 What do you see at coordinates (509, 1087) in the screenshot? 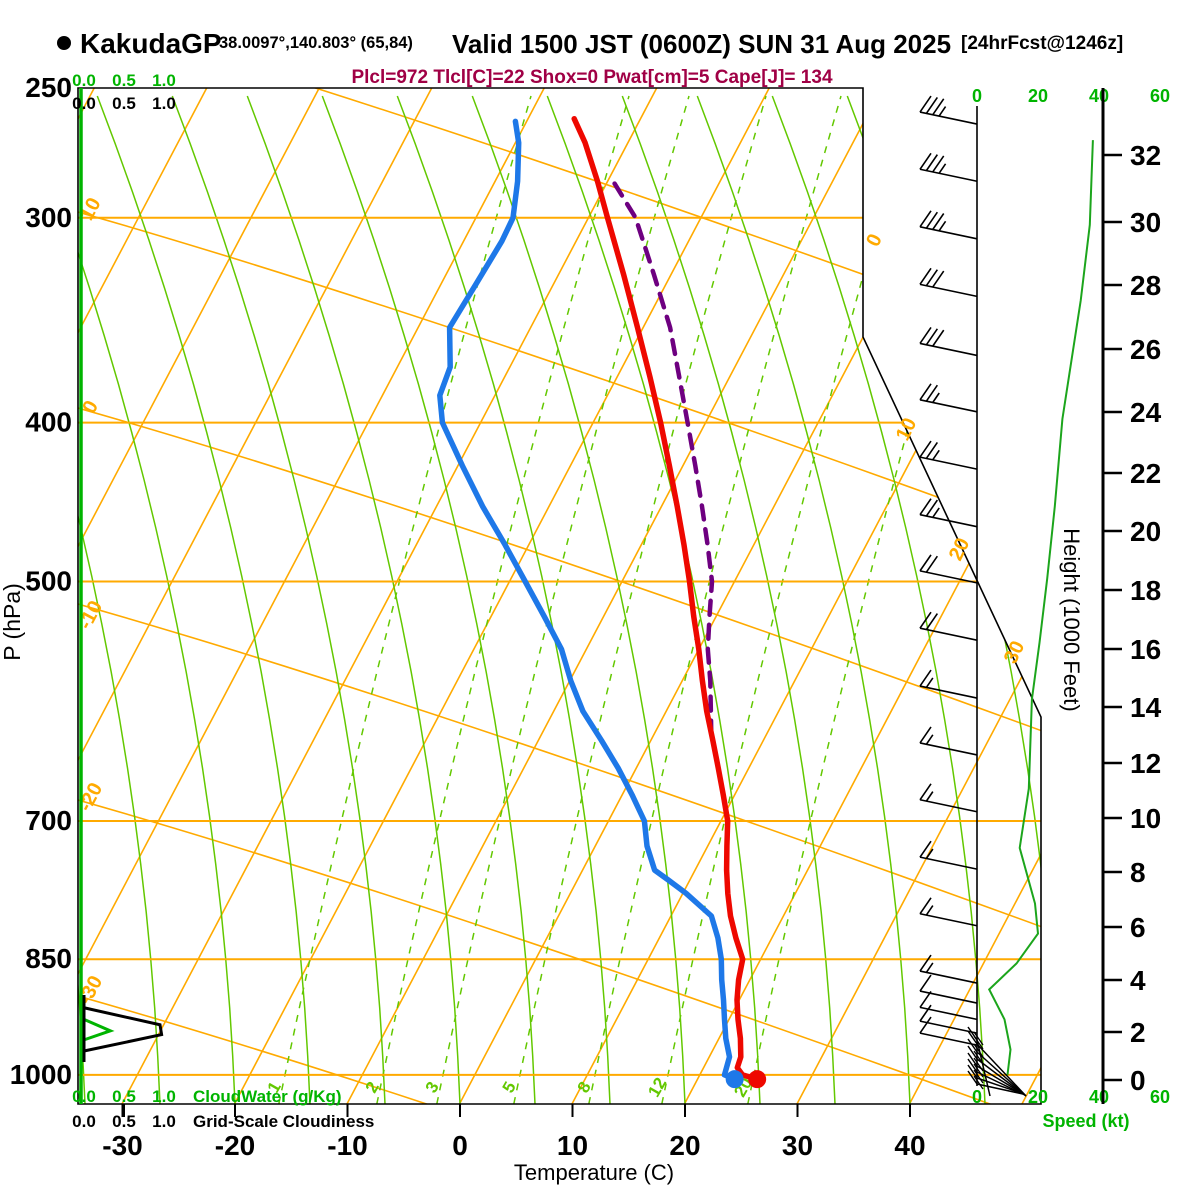
I see `grid-label: 5` at bounding box center [509, 1087].